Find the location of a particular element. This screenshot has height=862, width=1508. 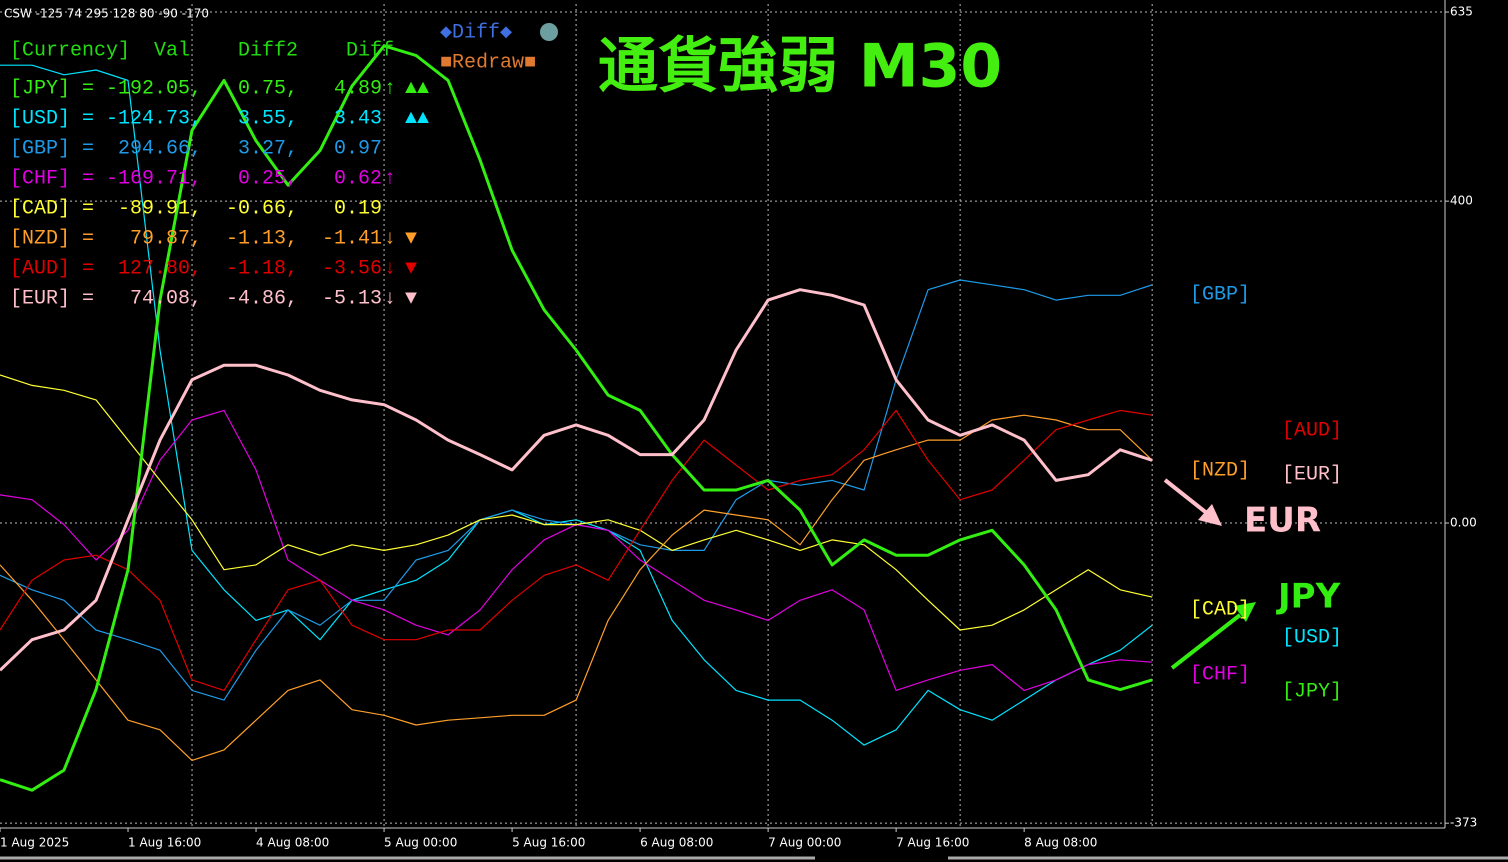

x-tick-label: 1 Aug 16:00 is located at coordinates (164, 843).